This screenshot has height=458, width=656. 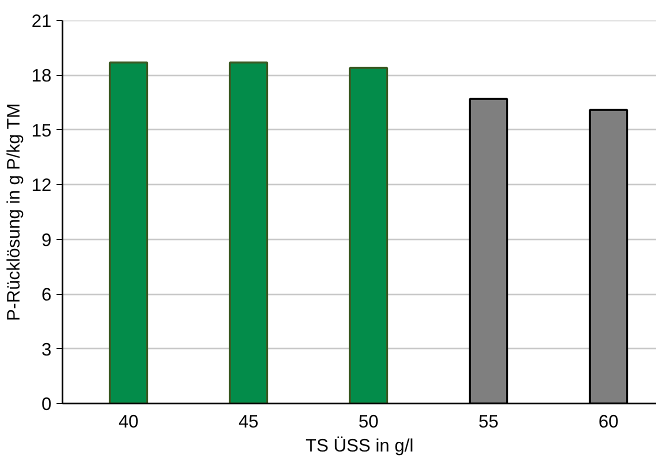 I want to click on y-tick-label: 18, so click(x=41, y=76).